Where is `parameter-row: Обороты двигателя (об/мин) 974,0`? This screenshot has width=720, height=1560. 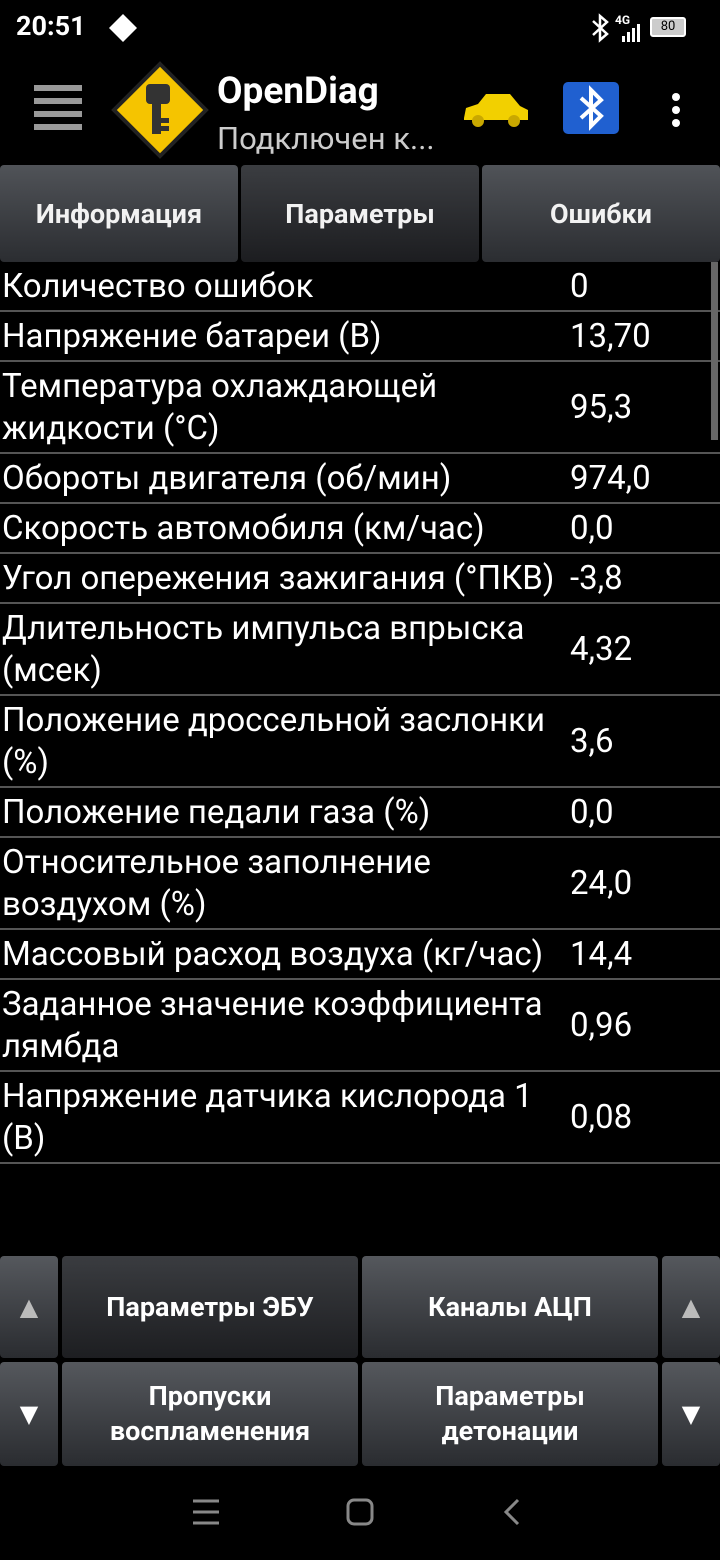 parameter-row: Обороты двигателя (об/мин) 974,0 is located at coordinates (360, 479).